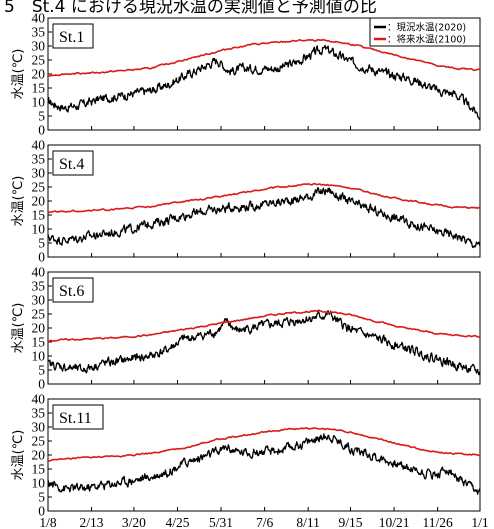 The width and height of the screenshot is (494, 529). Describe the element at coordinates (308, 522) in the screenshot. I see `x-tick-label: 8/11` at that location.